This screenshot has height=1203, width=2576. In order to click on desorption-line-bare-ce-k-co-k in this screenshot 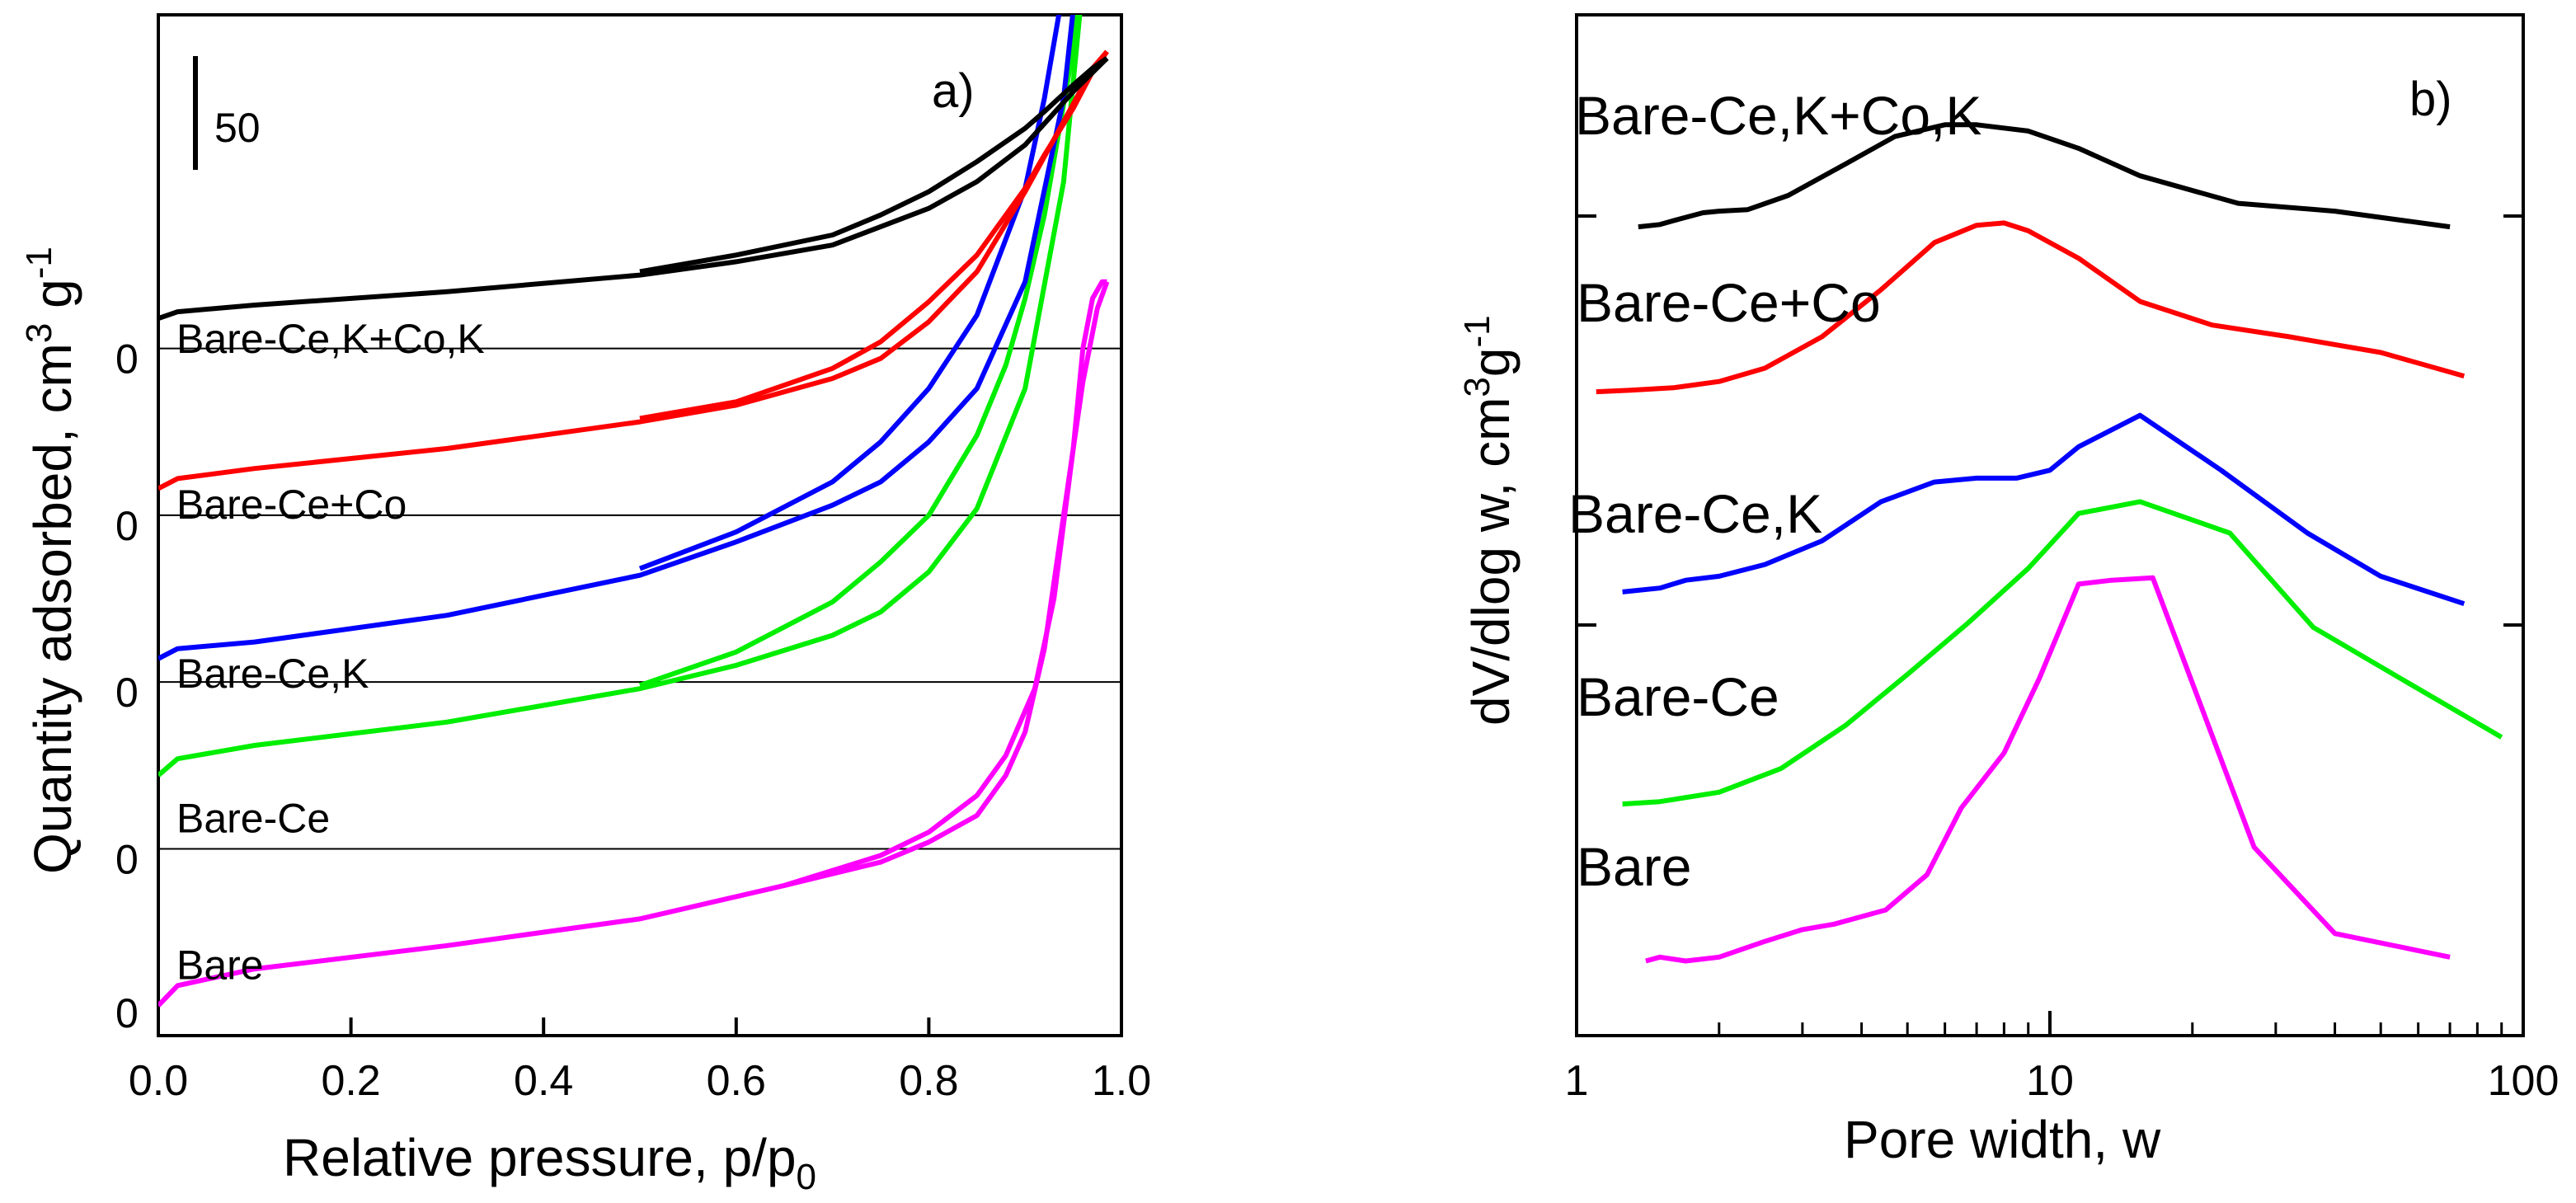, I will do `click(874, 165)`.